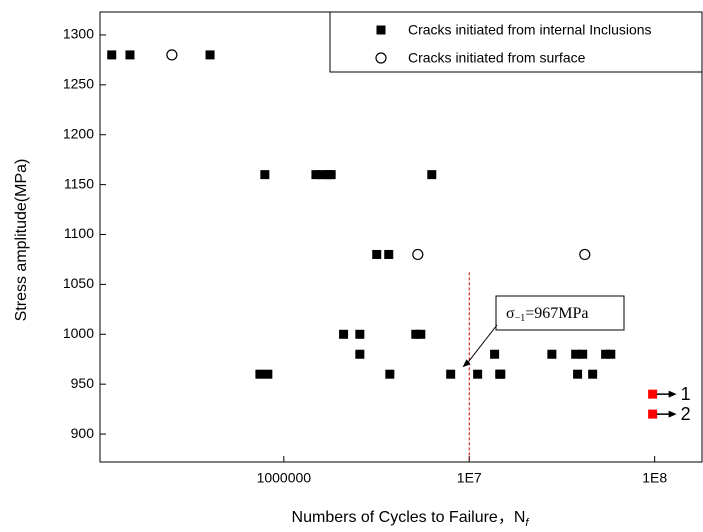  Describe the element at coordinates (21, 240) in the screenshot. I see `y-axis-label: Stress amplitude(MPa)` at that location.